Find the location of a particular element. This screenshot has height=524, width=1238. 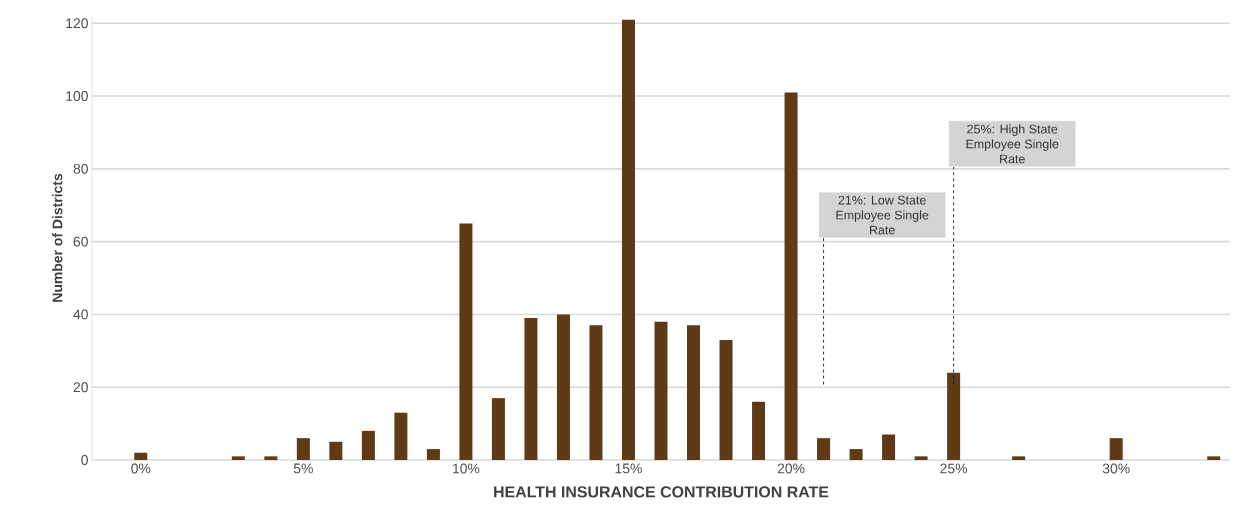

y-tick-label: 120 is located at coordinates (77, 23).